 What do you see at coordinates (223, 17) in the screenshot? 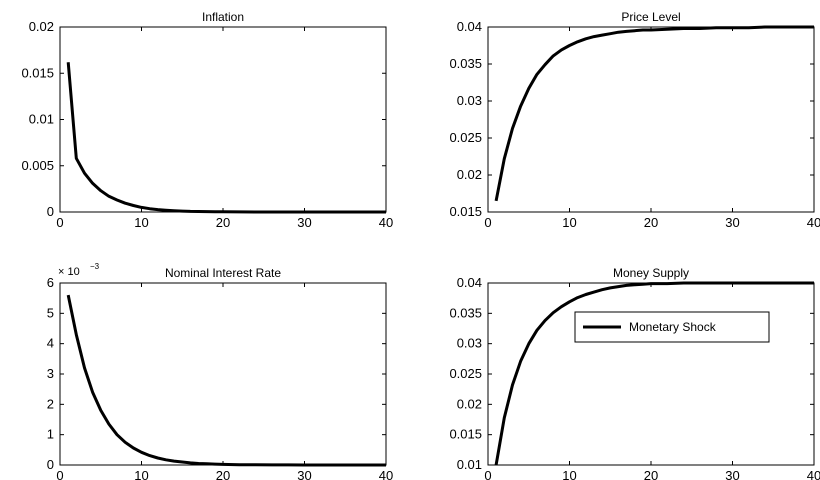
I see `chart-title: Inflation` at bounding box center [223, 17].